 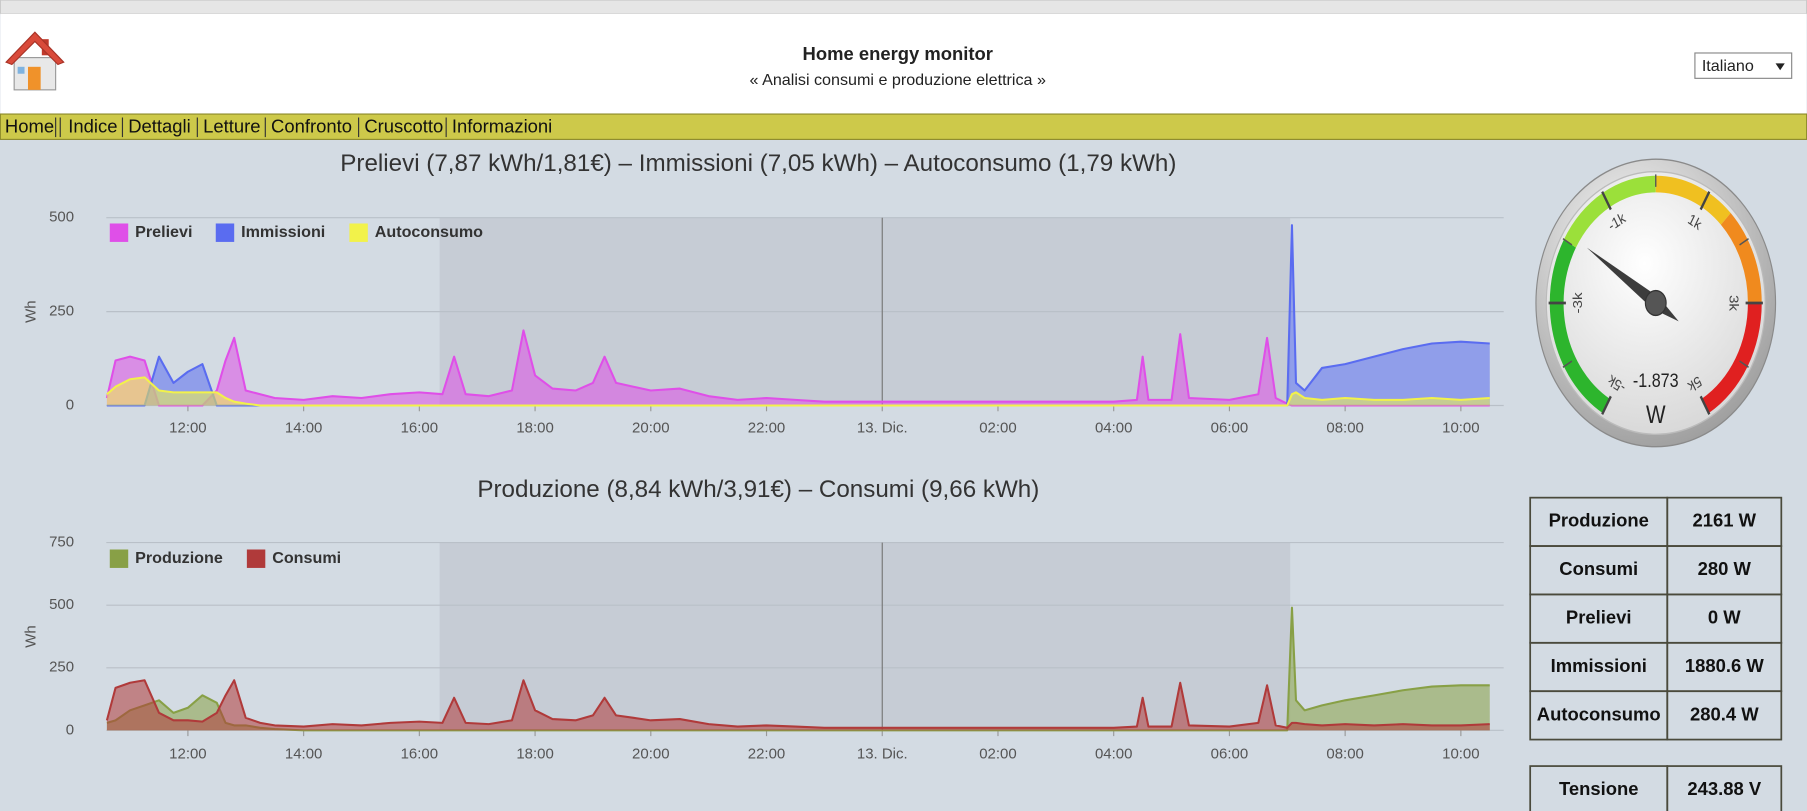 I want to click on table-label: Immissioni, so click(x=1599, y=665).